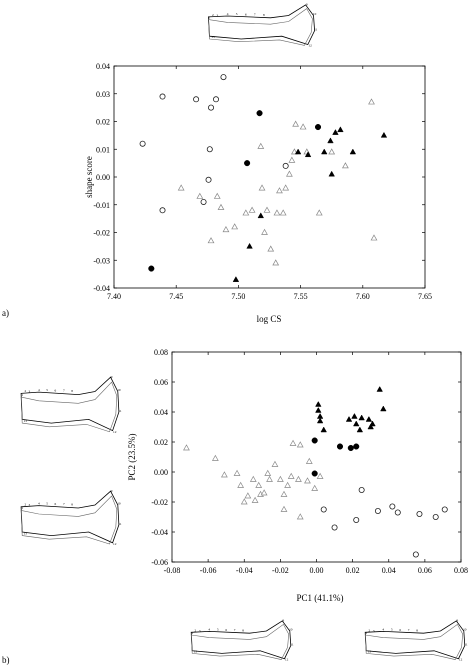 The width and height of the screenshot is (474, 668). I want to click on panel-label-a: a), so click(5, 313).